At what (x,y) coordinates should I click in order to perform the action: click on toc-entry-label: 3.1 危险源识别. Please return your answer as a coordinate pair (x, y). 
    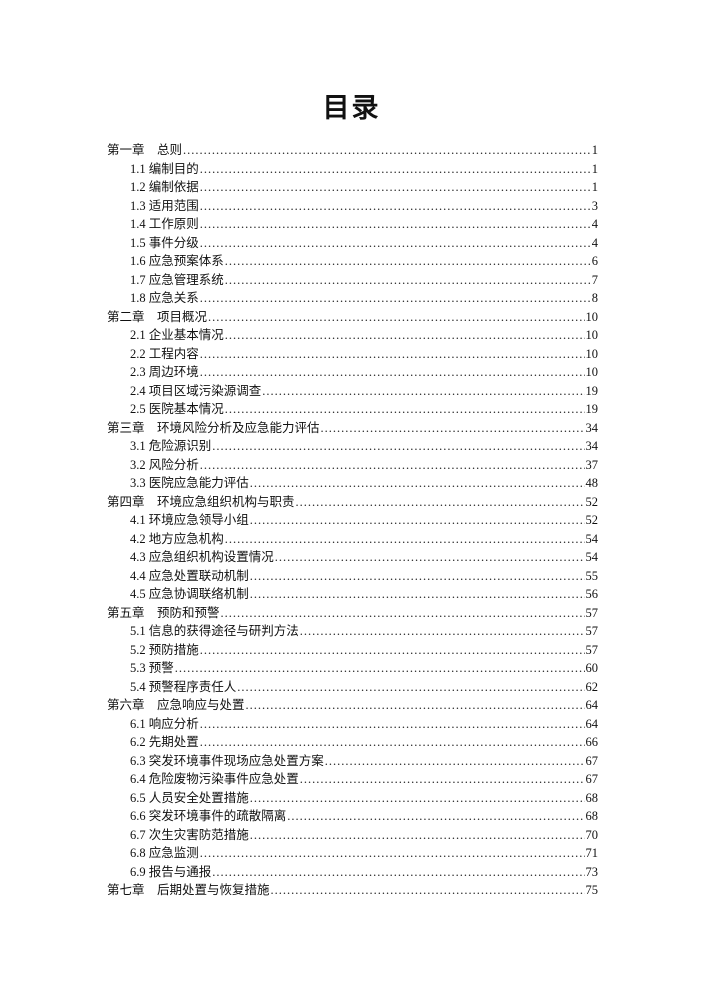
    Looking at the image, I should click on (171, 446).